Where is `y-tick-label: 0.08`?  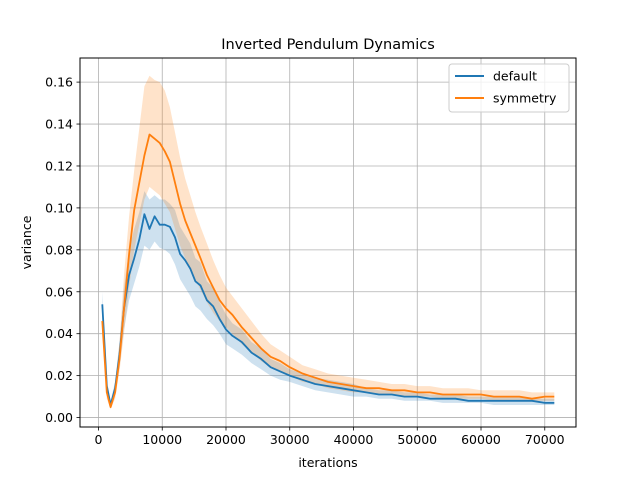 y-tick-label: 0.08 is located at coordinates (59, 249).